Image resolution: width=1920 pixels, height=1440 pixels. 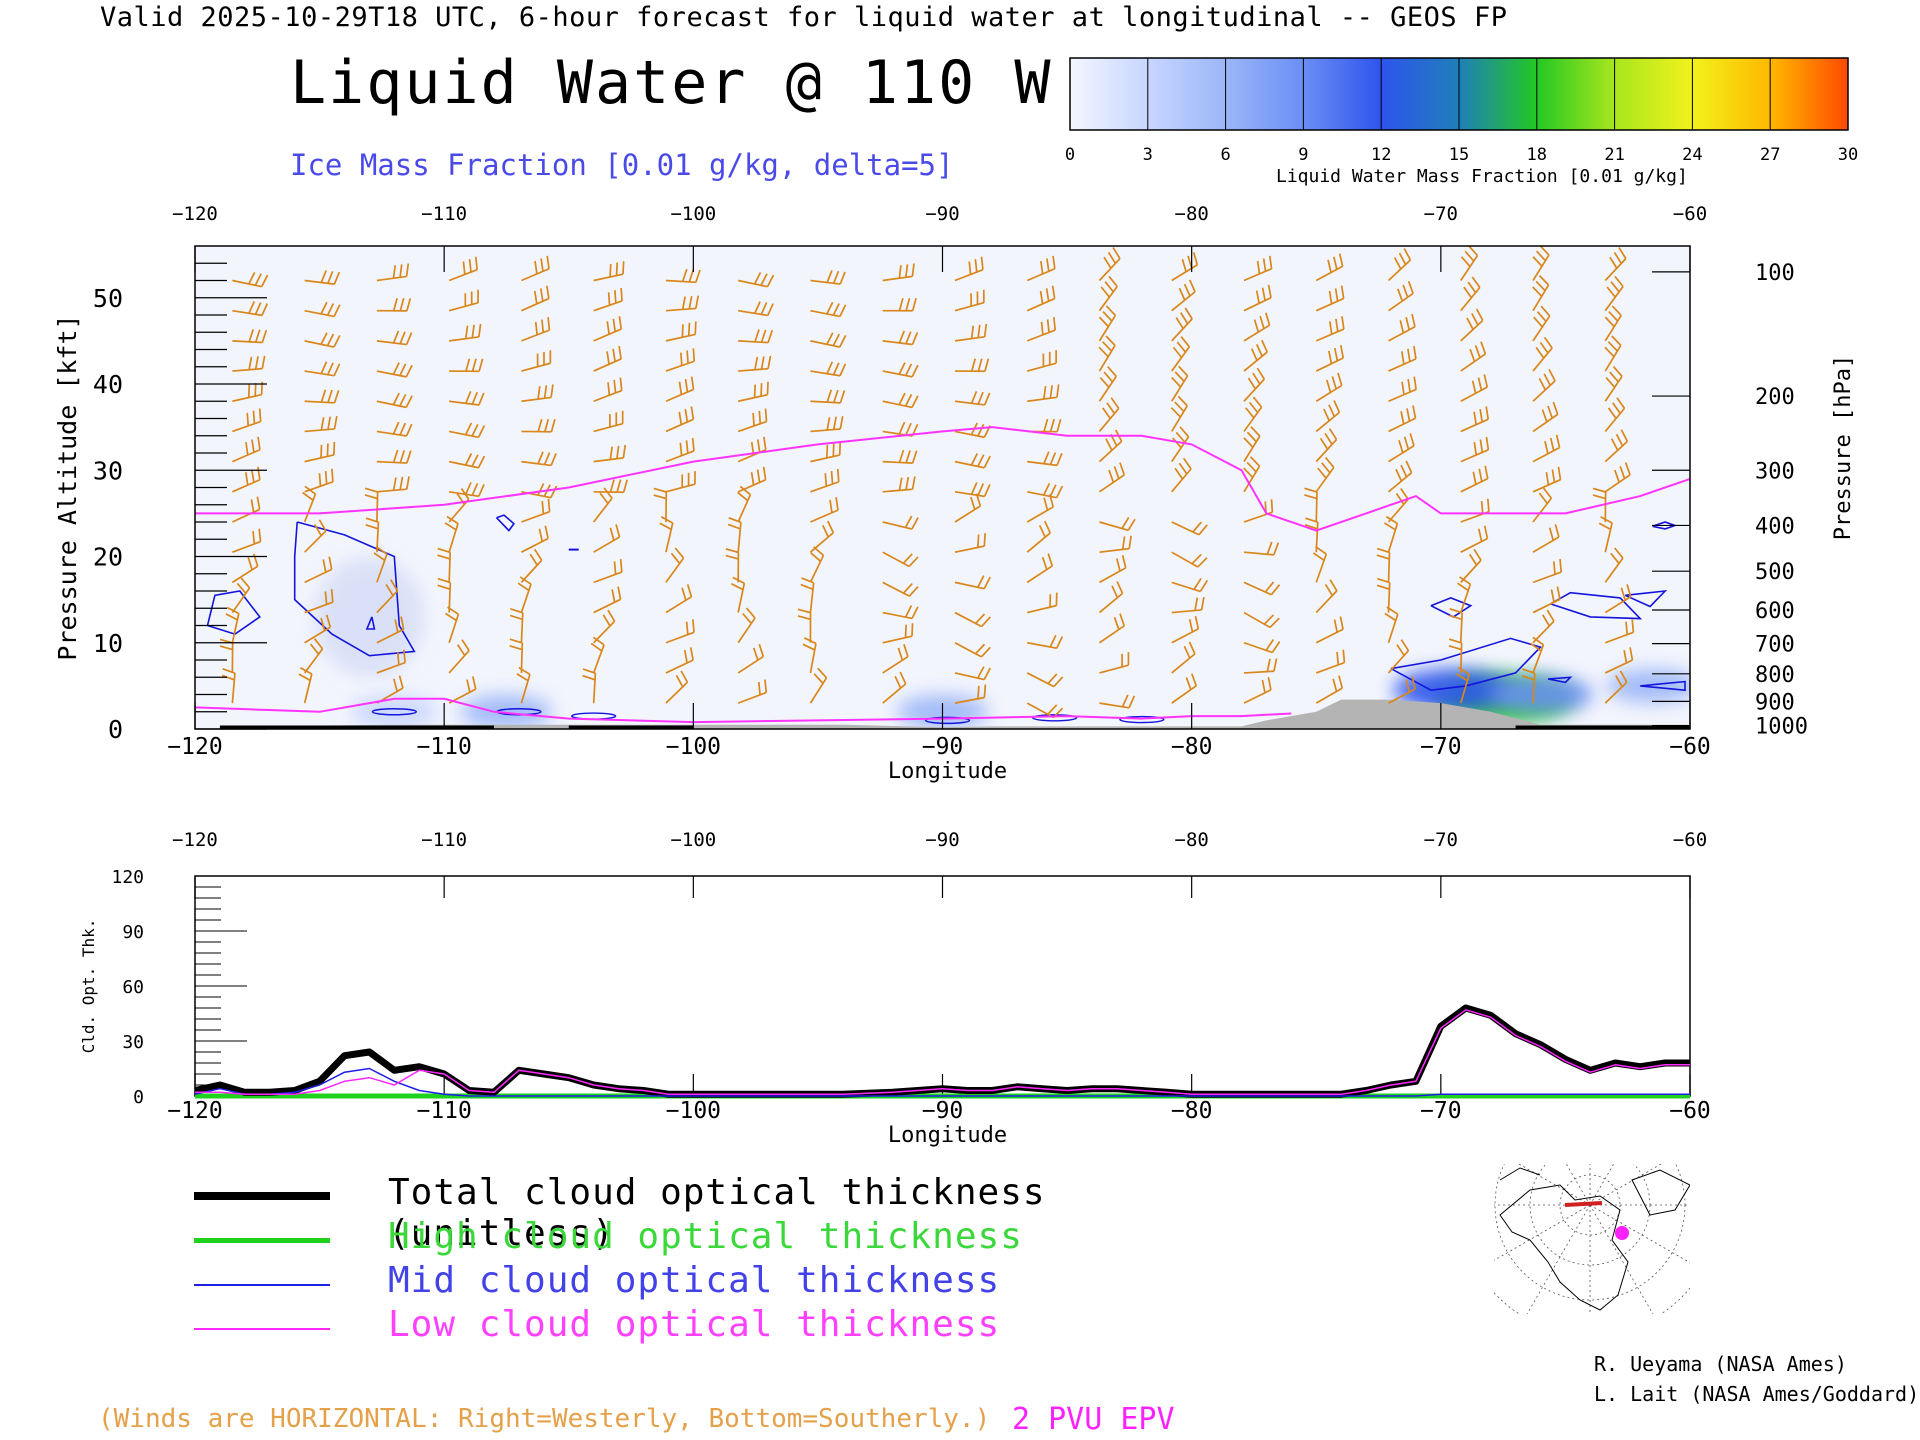 What do you see at coordinates (1843, 447) in the screenshot?
I see `right-axis-label: Pressure [hPa]` at bounding box center [1843, 447].